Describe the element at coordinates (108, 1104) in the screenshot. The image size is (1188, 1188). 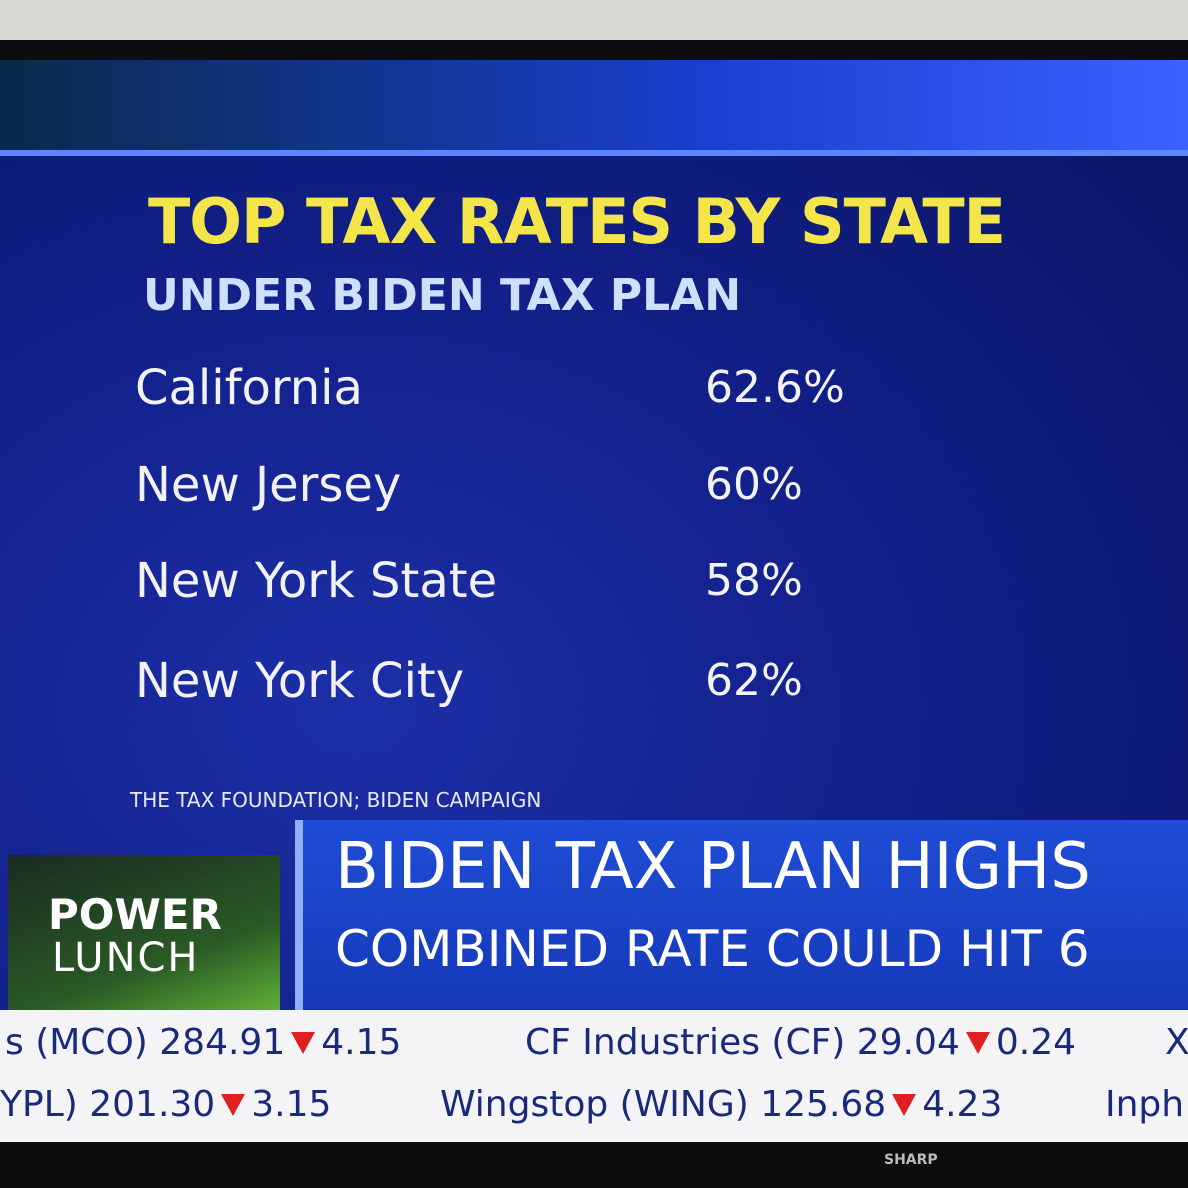
I see `ticker-text: YPL) 201.30` at that location.